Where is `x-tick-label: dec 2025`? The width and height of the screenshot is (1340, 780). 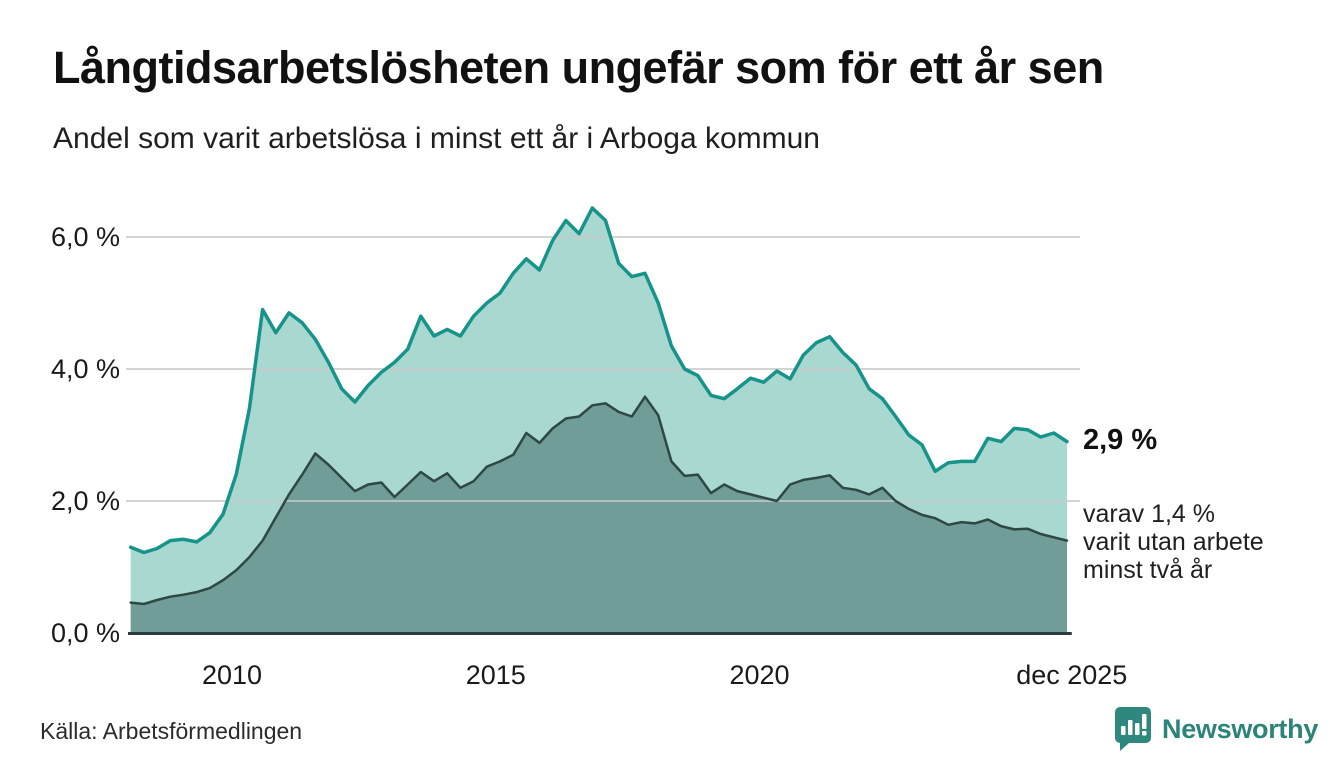 x-tick-label: dec 2025 is located at coordinates (1072, 675).